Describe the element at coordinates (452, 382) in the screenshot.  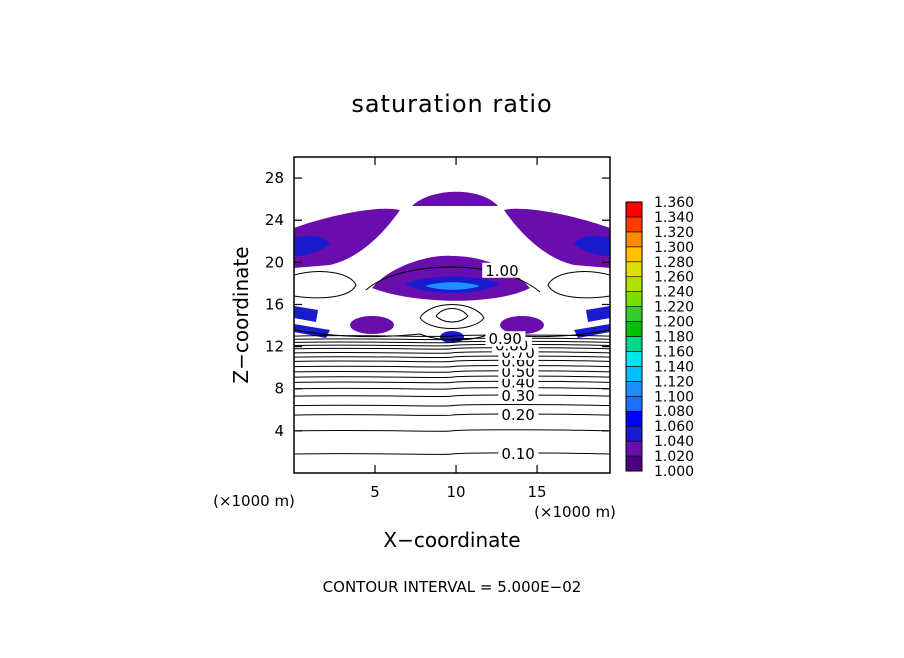
I see `contour-line-0.40` at that location.